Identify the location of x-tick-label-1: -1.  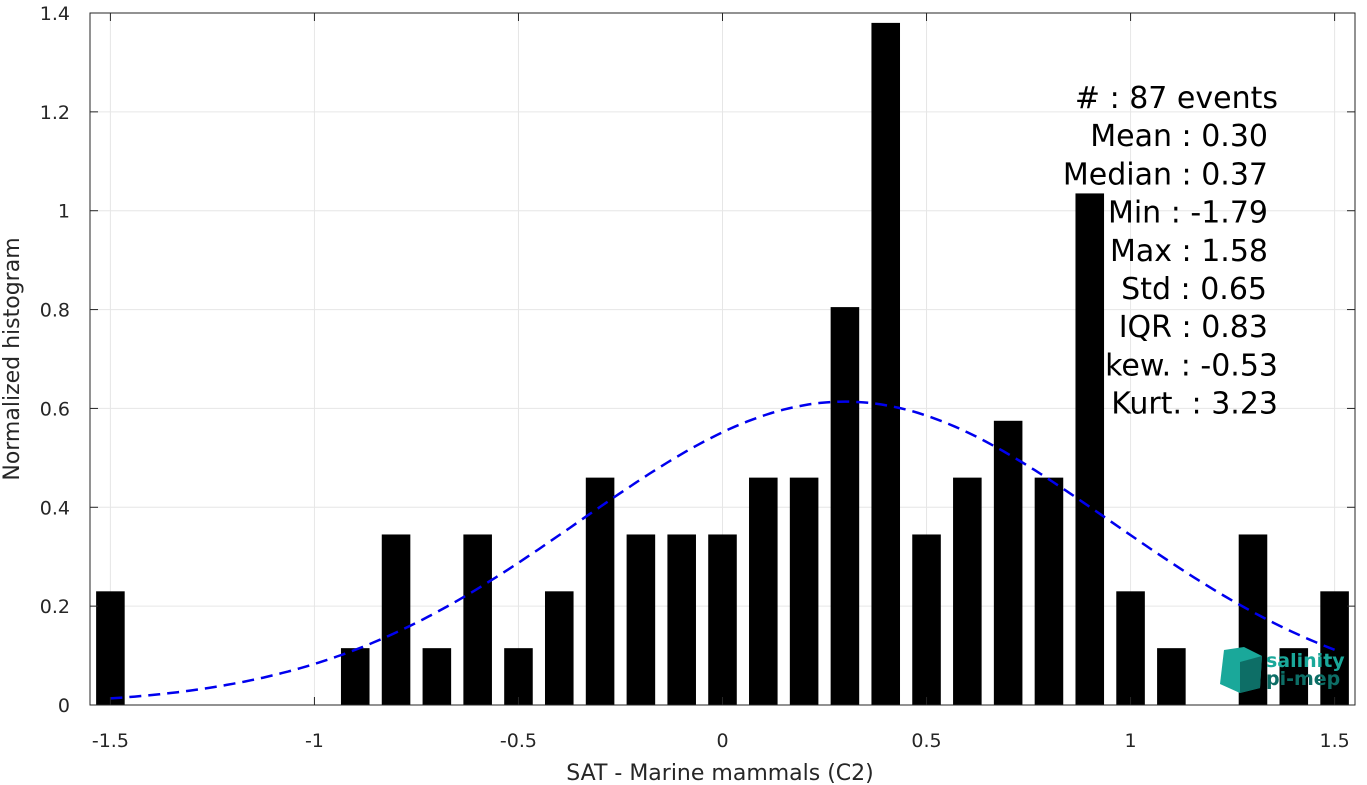
(314, 741).